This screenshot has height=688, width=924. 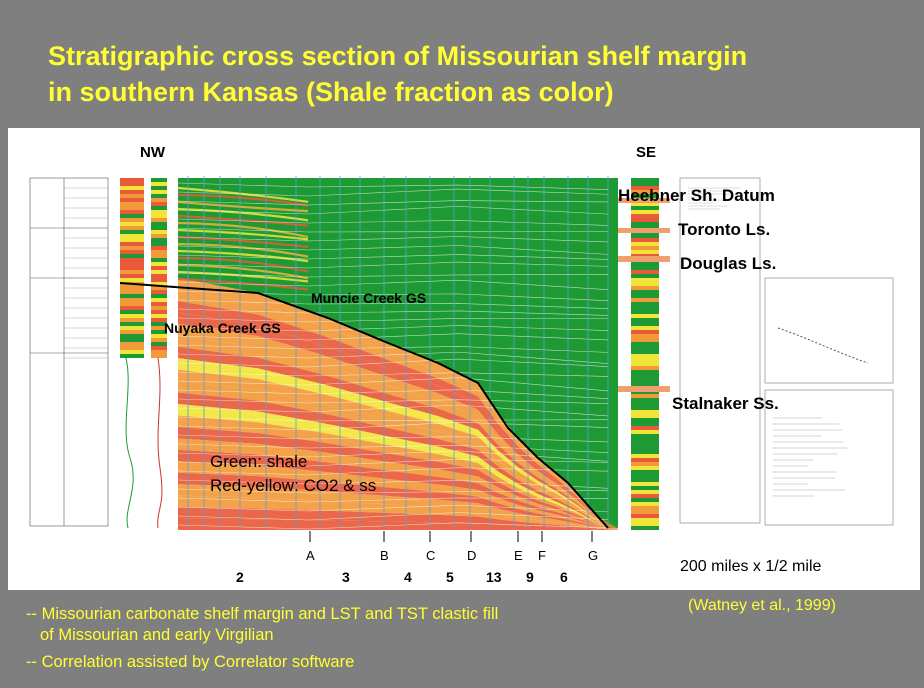 What do you see at coordinates (644, 389) in the screenshot?
I see `stalnaker-marker` at bounding box center [644, 389].